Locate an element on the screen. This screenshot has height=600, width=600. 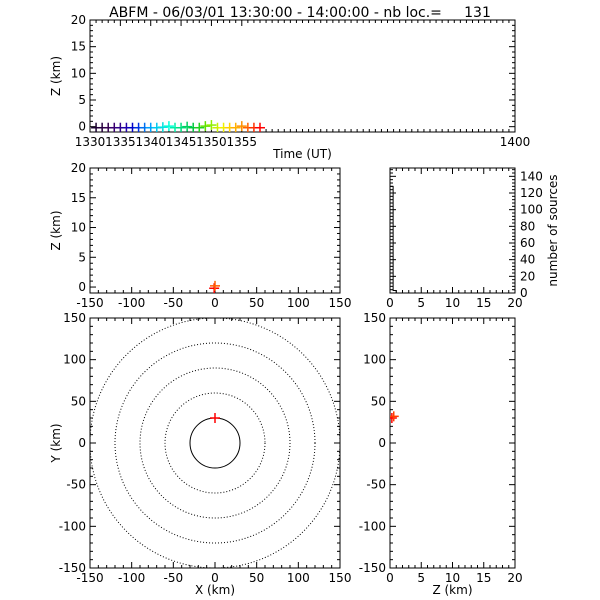
x-tick-label: 1330 is located at coordinates (90, 142).